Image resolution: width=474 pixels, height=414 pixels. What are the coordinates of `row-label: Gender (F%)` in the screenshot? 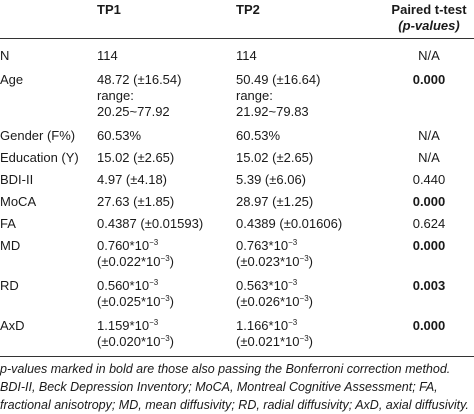 It's located at (38, 135).